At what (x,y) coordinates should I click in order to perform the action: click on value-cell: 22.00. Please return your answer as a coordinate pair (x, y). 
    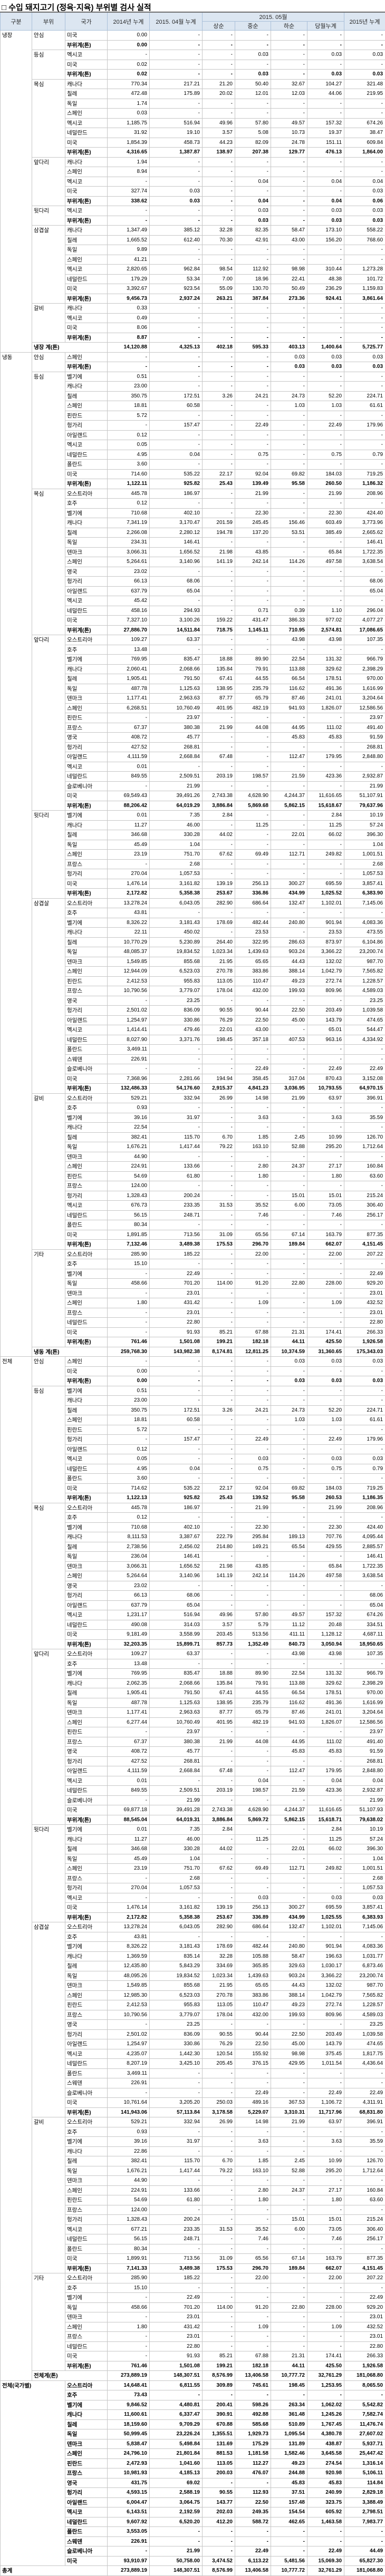
    Looking at the image, I should click on (325, 2278).